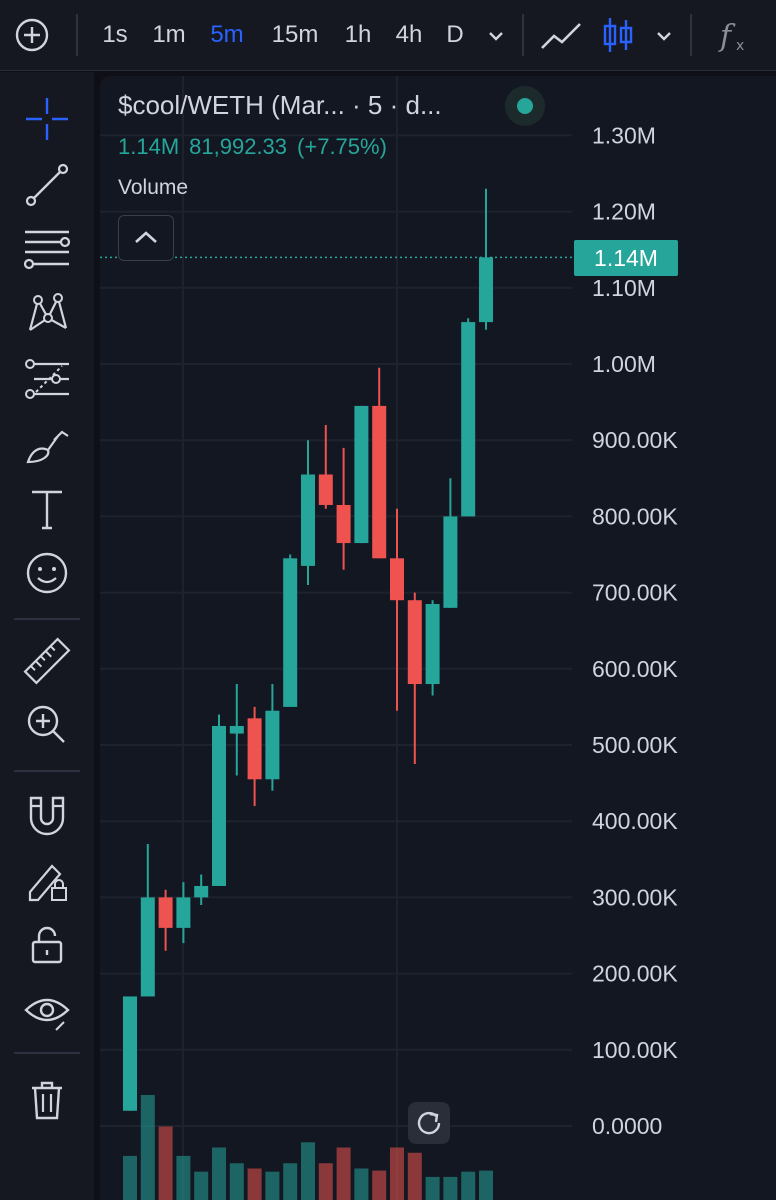 The width and height of the screenshot is (776, 1200). Describe the element at coordinates (47, 313) in the screenshot. I see `pattern-icon` at that location.